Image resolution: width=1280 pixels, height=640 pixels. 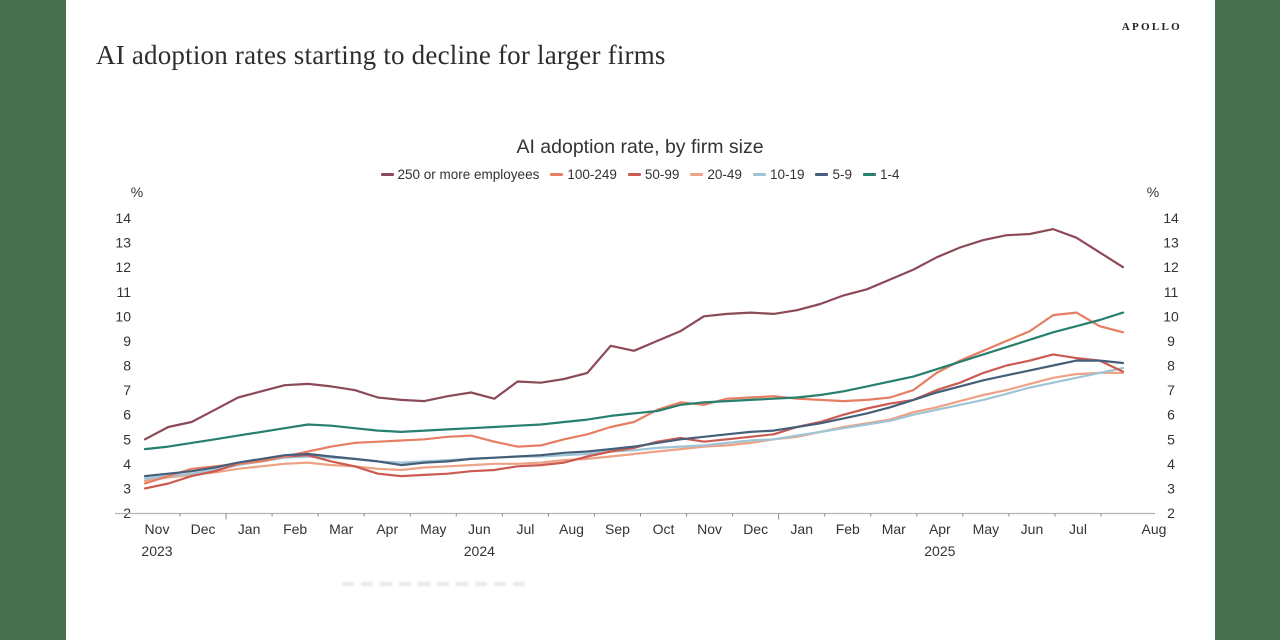 I want to click on y-tick-label-left: 12, so click(x=123, y=267).